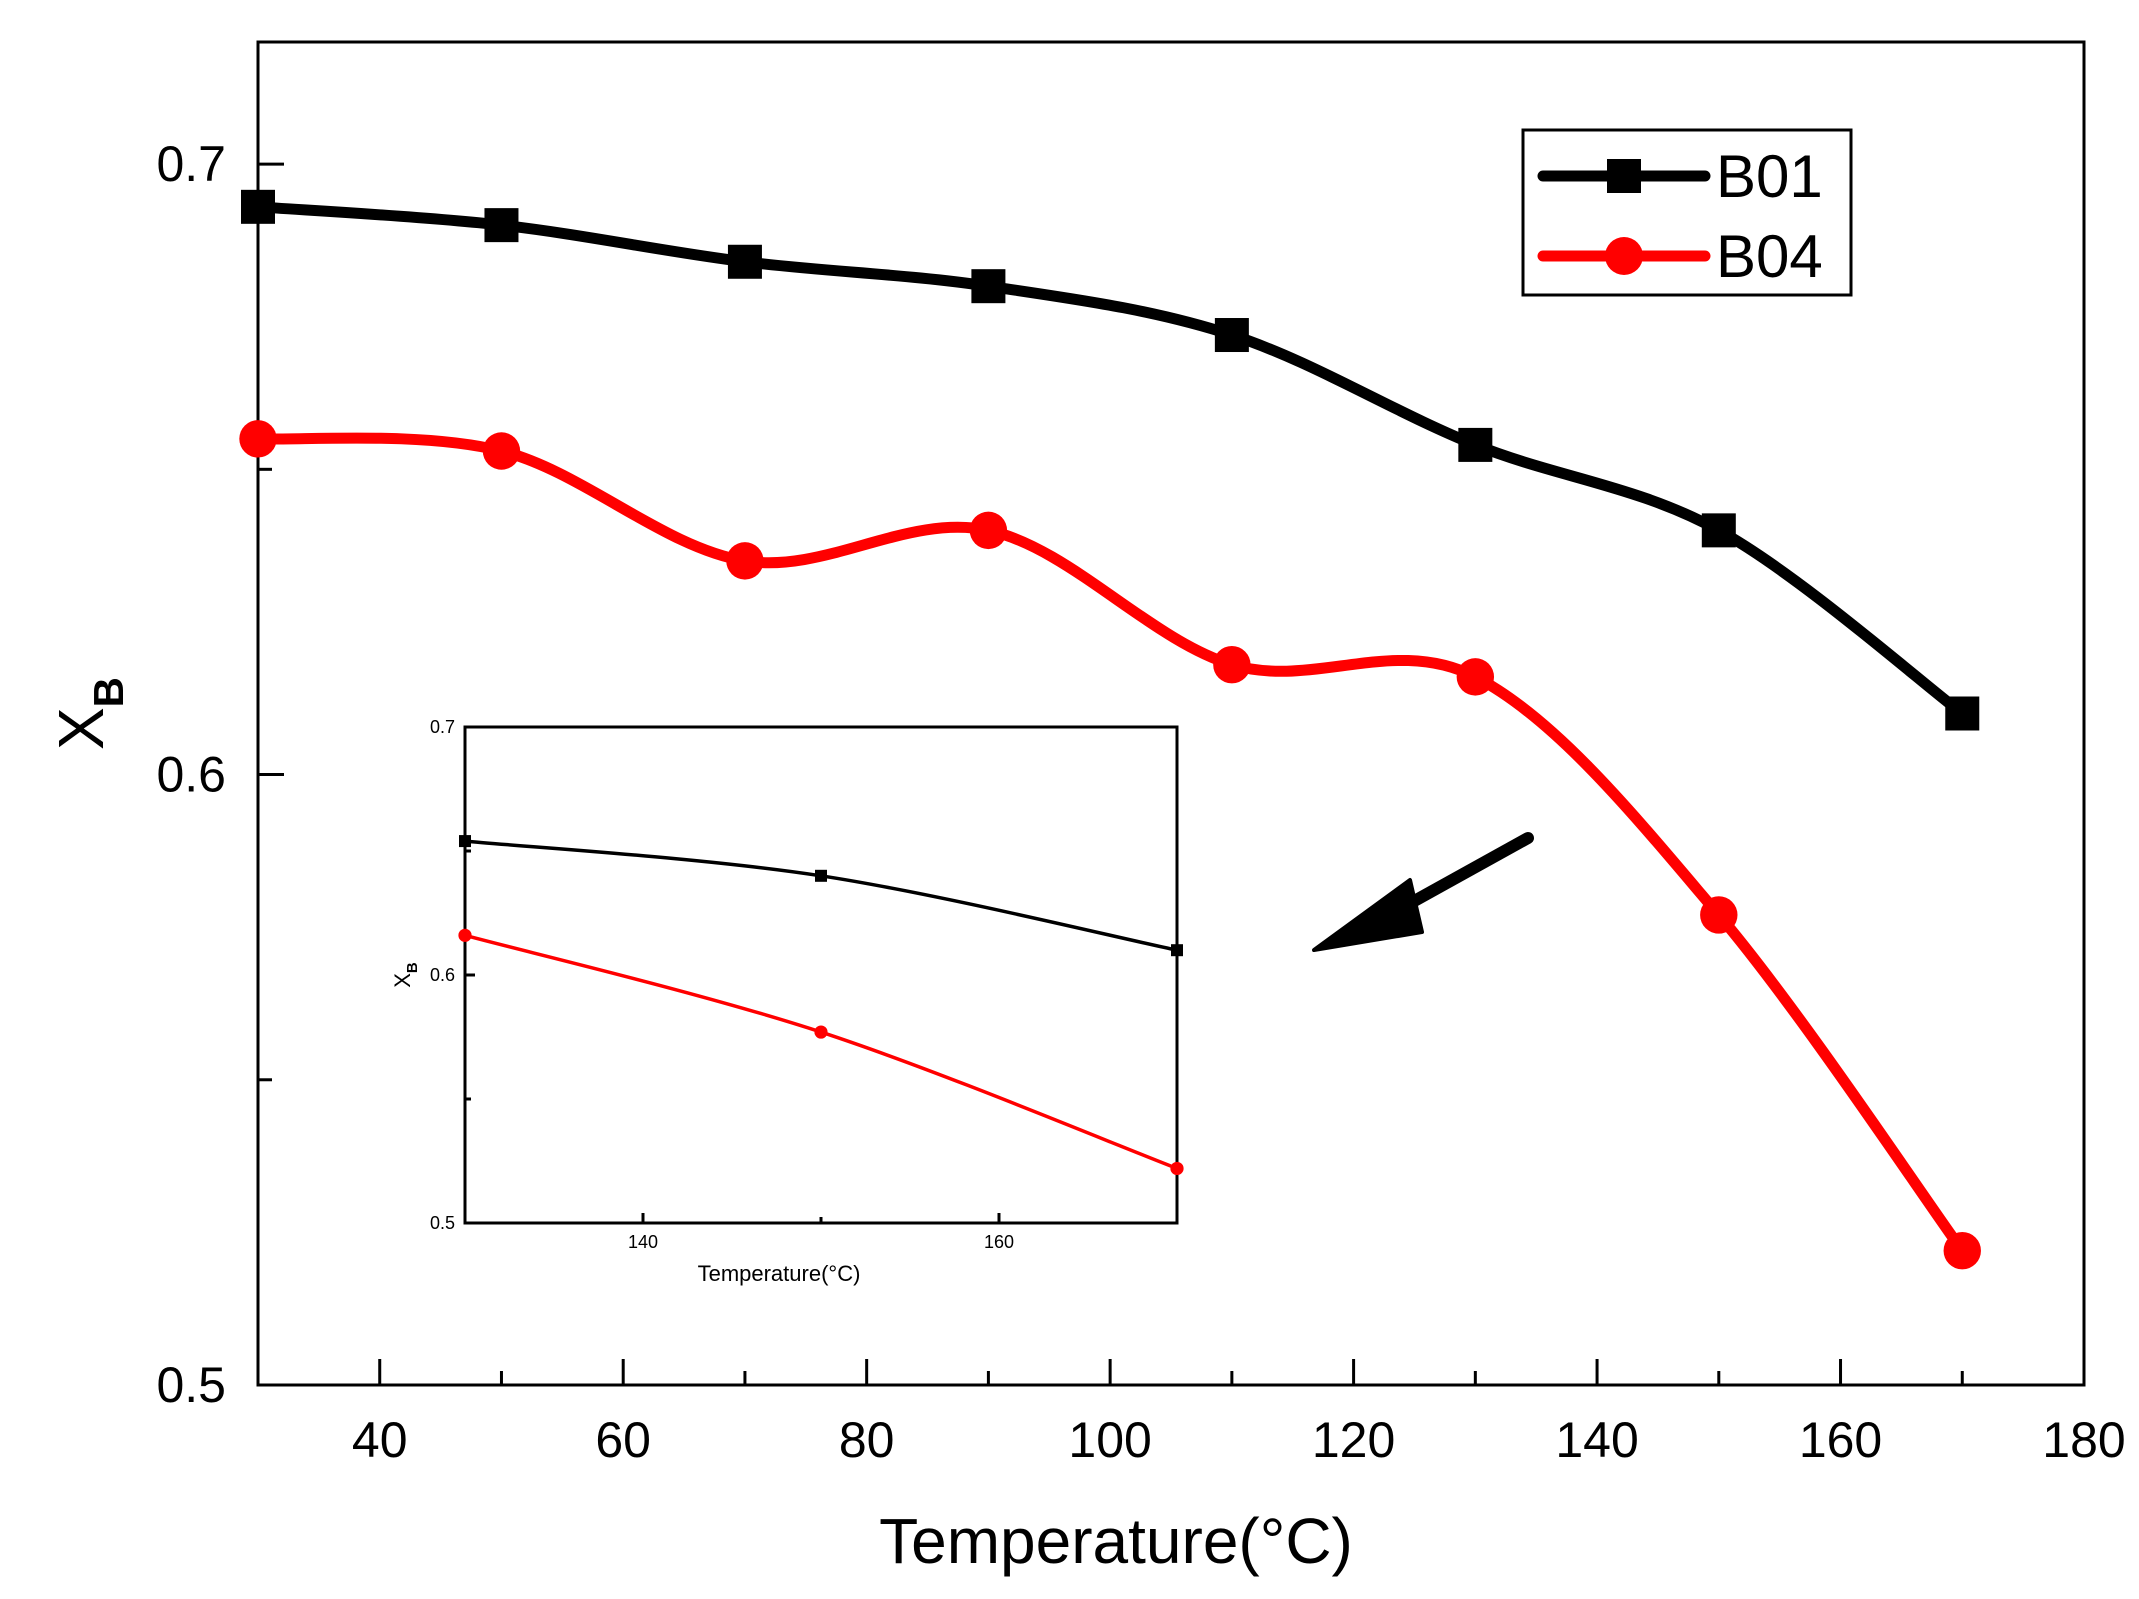 Image resolution: width=2139 pixels, height=1599 pixels. What do you see at coordinates (1368, 915) in the screenshot?
I see `arrow-head` at bounding box center [1368, 915].